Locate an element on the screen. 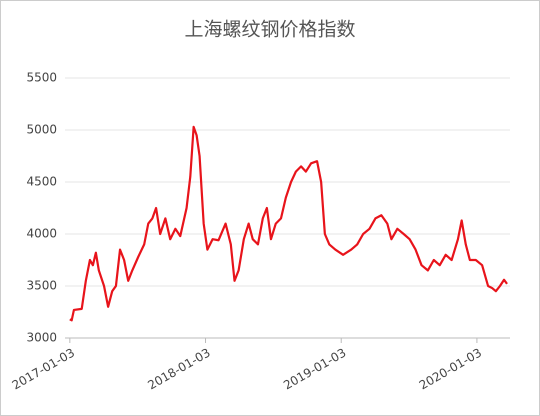  chart-title: 上海螺纹钢价格指数 is located at coordinates (269, 30).